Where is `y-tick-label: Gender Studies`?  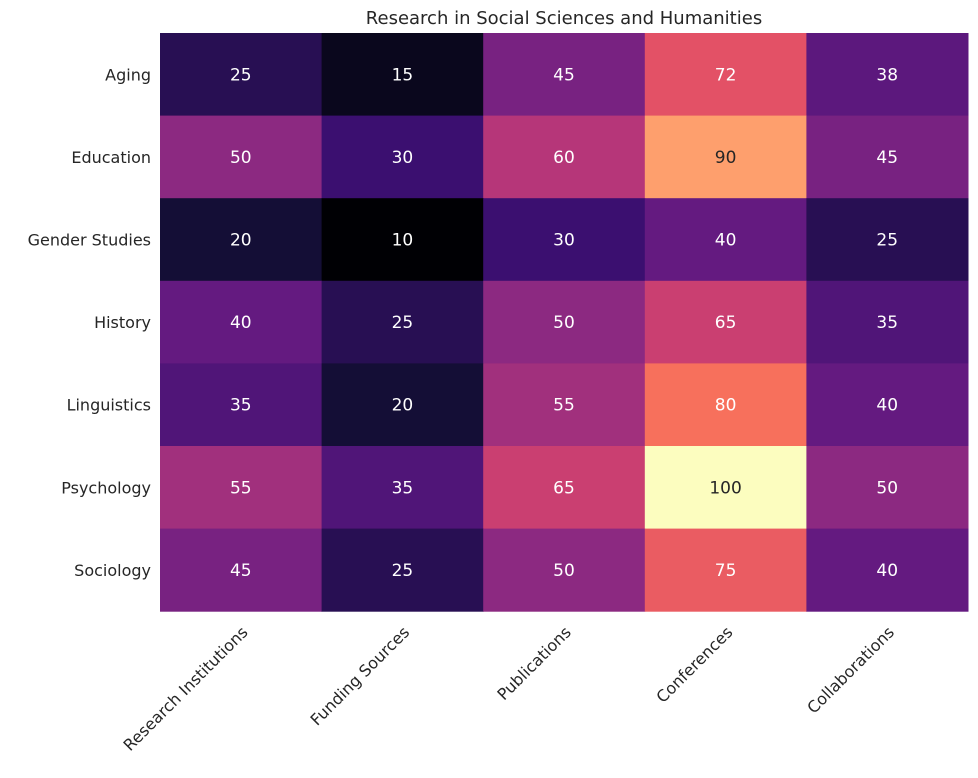
y-tick-label: Gender Studies is located at coordinates (89, 240).